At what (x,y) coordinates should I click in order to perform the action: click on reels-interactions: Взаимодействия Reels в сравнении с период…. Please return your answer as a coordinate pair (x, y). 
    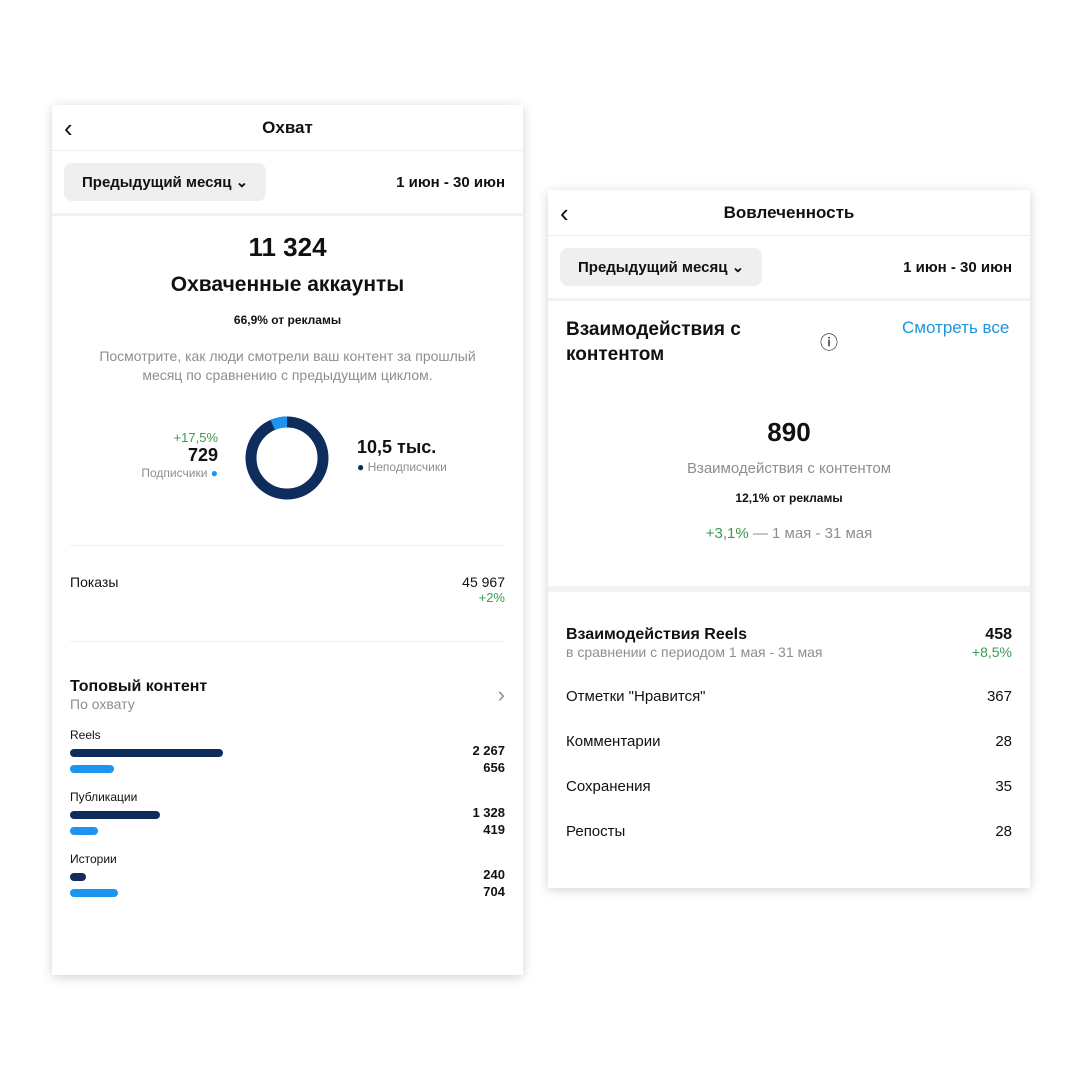
    Looking at the image, I should click on (789, 626).